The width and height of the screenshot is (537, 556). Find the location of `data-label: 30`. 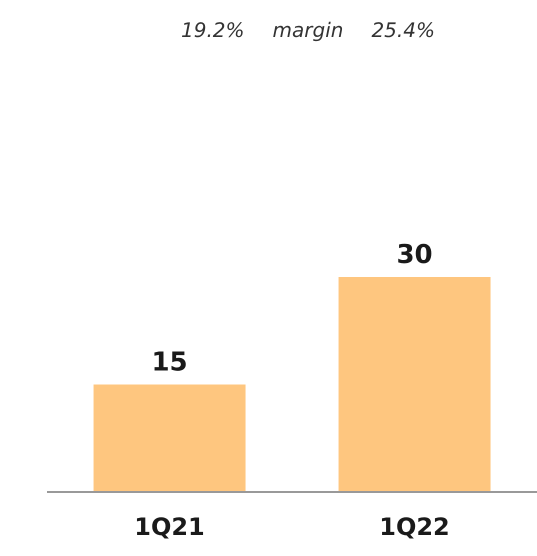

data-label: 30 is located at coordinates (414, 255).